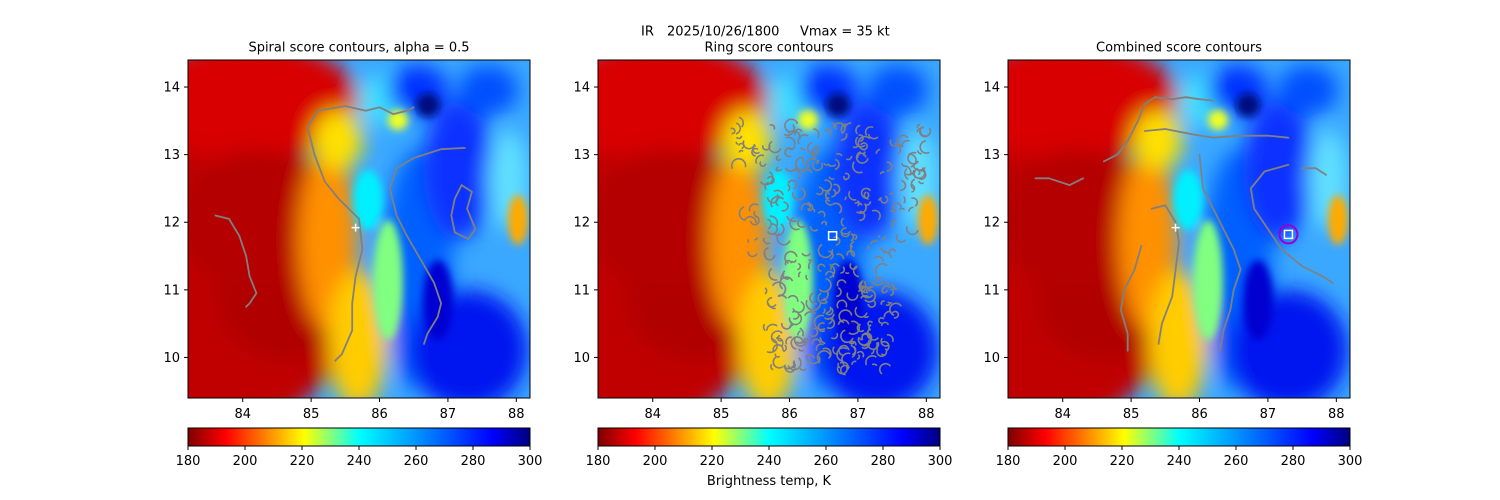 The image size is (1500, 500). I want to click on x-tick-label: 85, so click(311, 414).